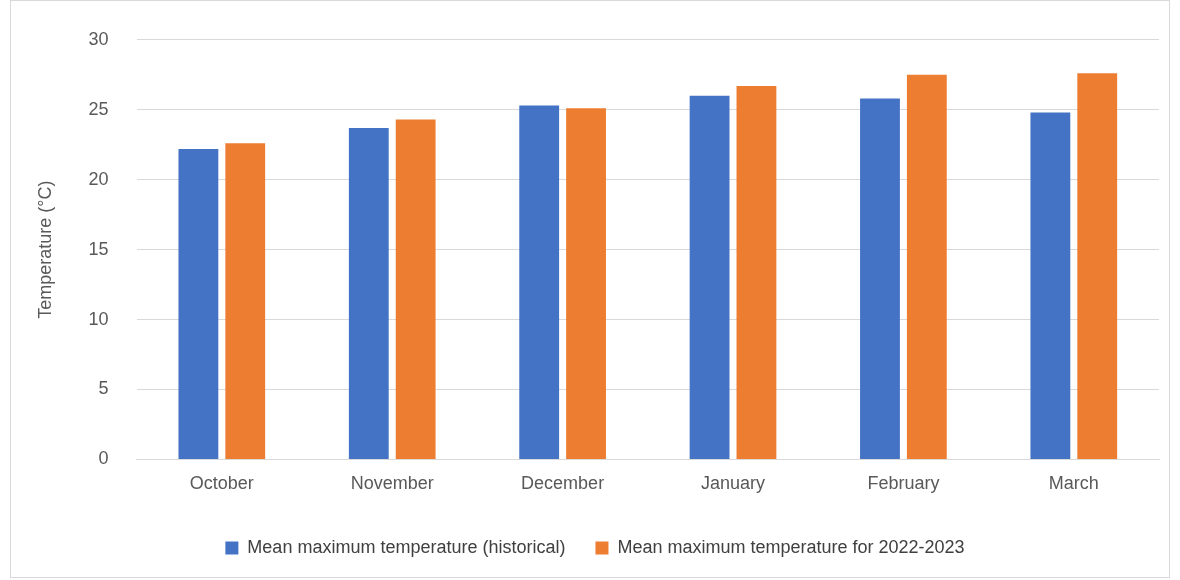 This screenshot has width=1180, height=580. Describe the element at coordinates (221, 483) in the screenshot. I see `x-tick-label: October` at that location.